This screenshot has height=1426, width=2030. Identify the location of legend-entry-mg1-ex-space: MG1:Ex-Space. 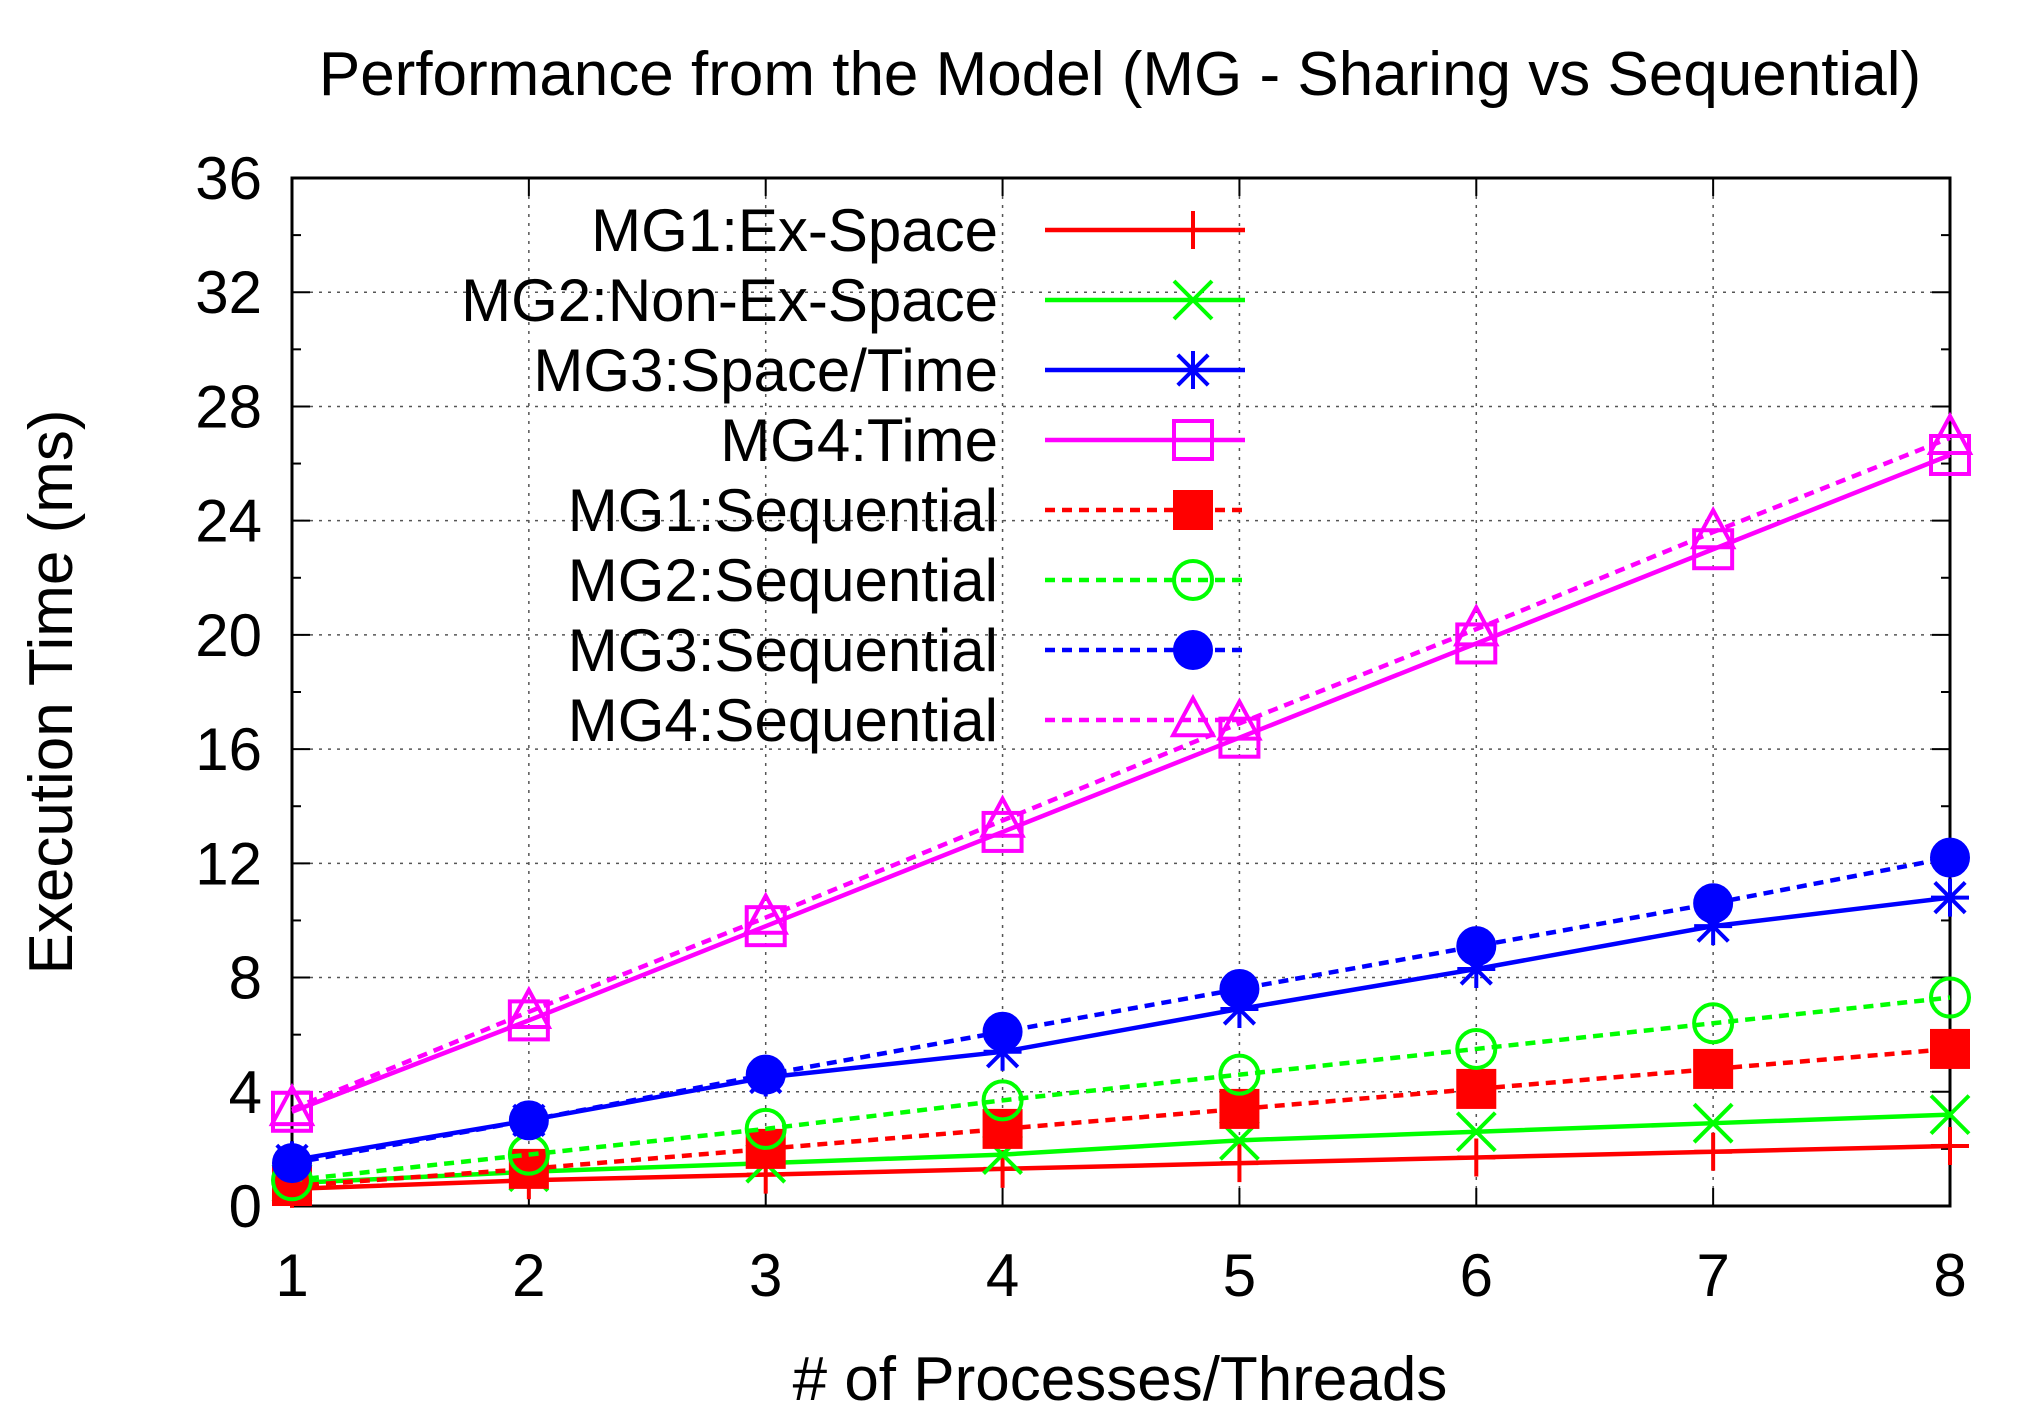
(918, 230).